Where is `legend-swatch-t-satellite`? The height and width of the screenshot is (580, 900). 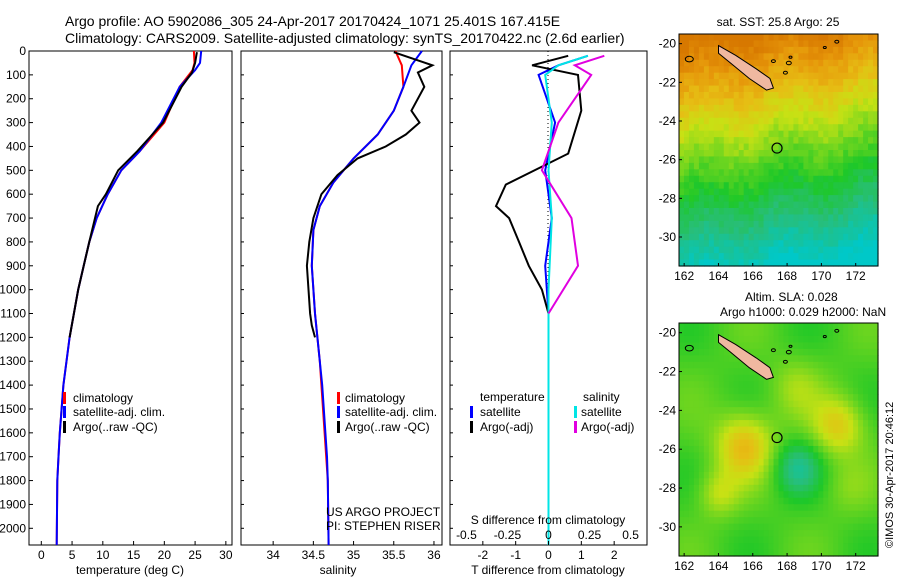
legend-swatch-t-satellite is located at coordinates (471, 412).